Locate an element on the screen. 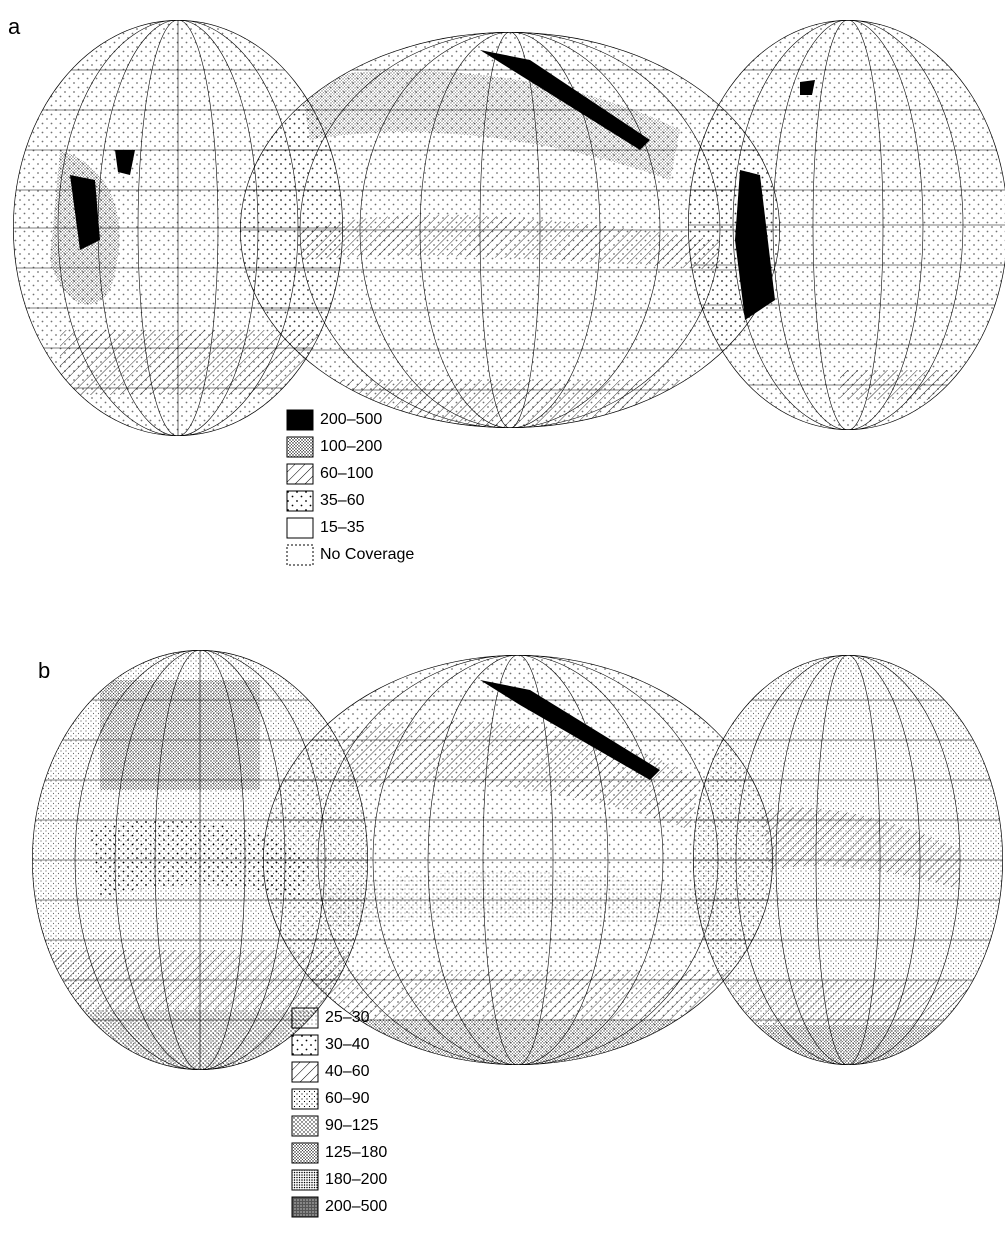  legend-b-label: 25–30 is located at coordinates (347, 1017).